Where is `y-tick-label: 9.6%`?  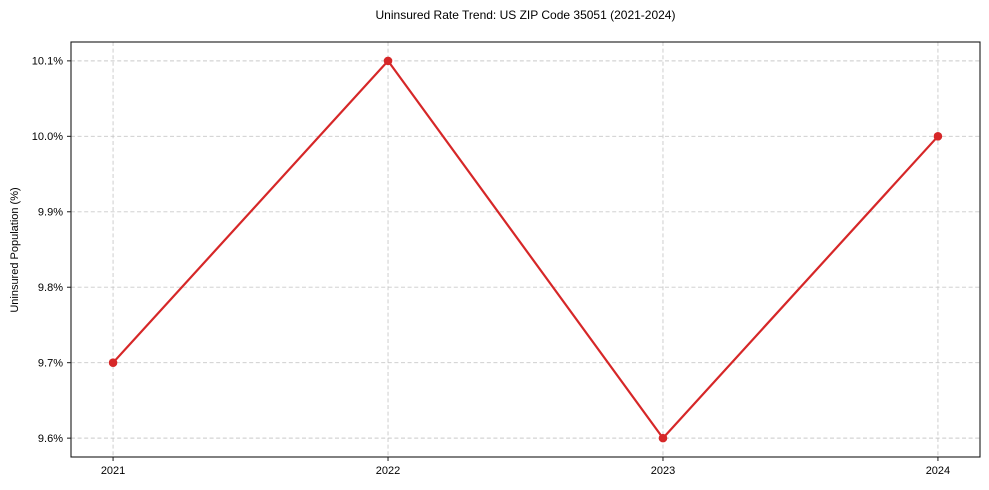 y-tick-label: 9.6% is located at coordinates (50, 439).